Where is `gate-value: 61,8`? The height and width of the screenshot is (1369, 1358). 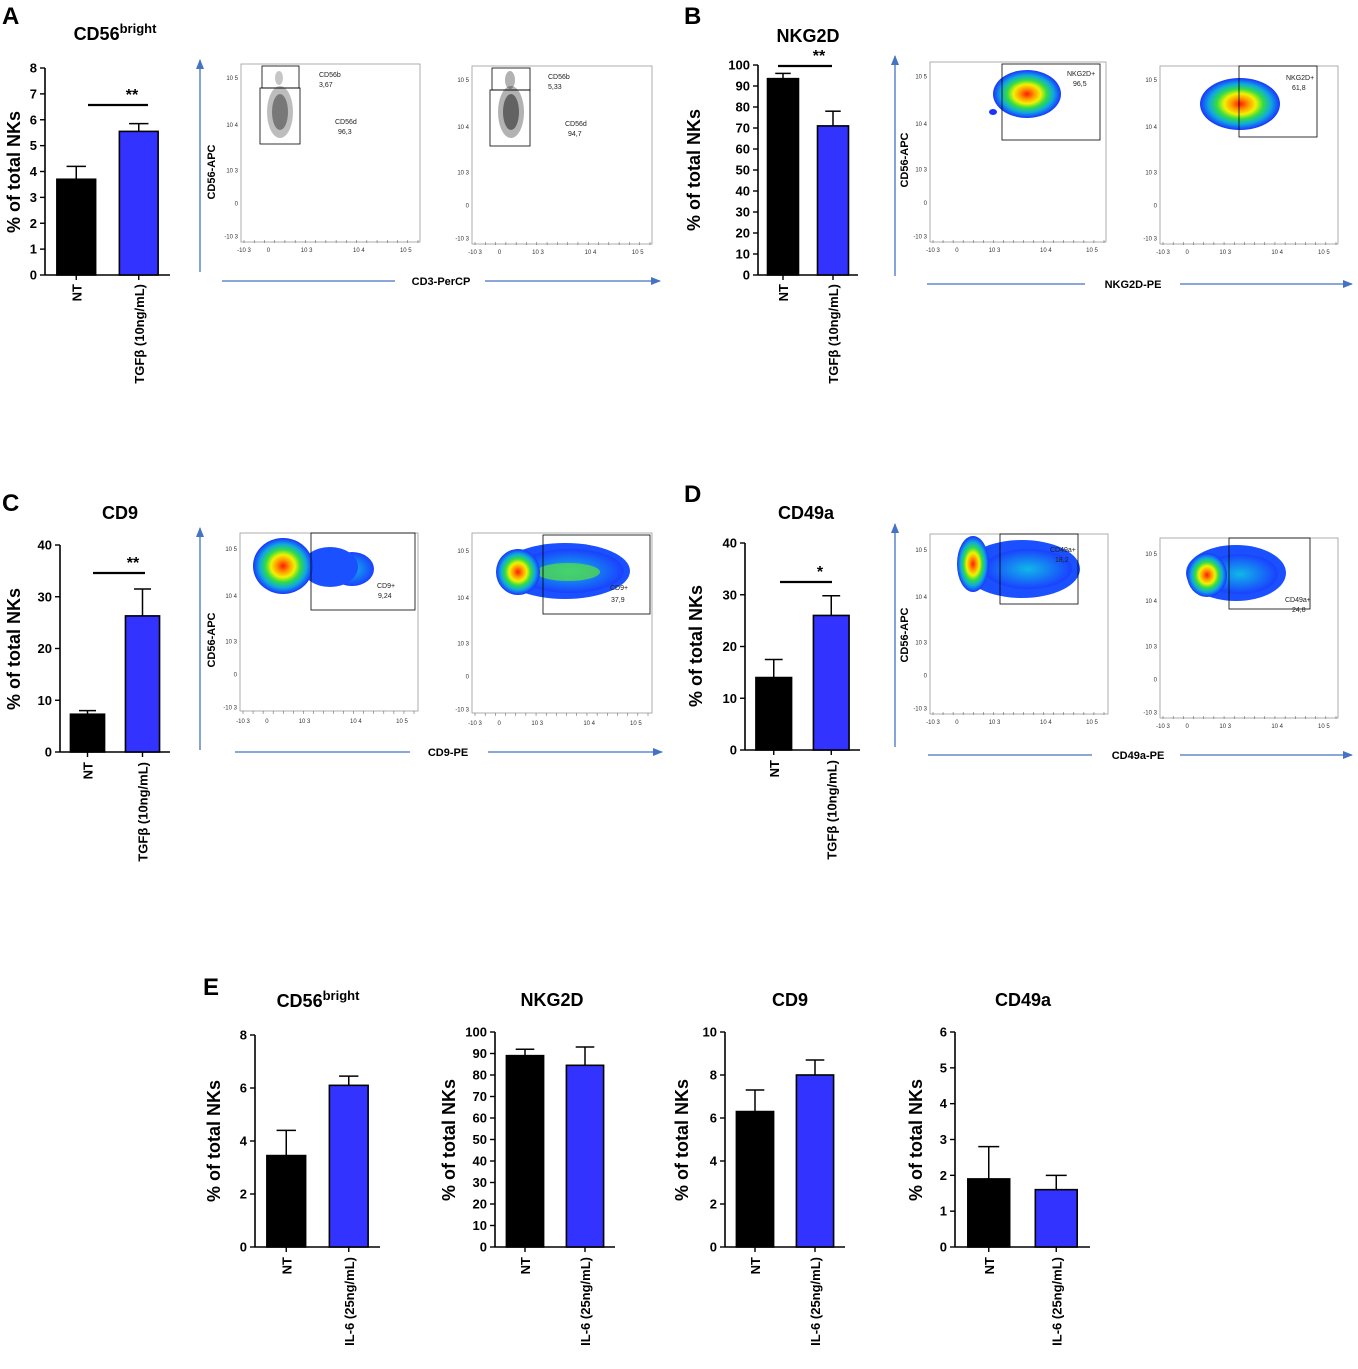
gate-value: 61,8 is located at coordinates (1299, 88).